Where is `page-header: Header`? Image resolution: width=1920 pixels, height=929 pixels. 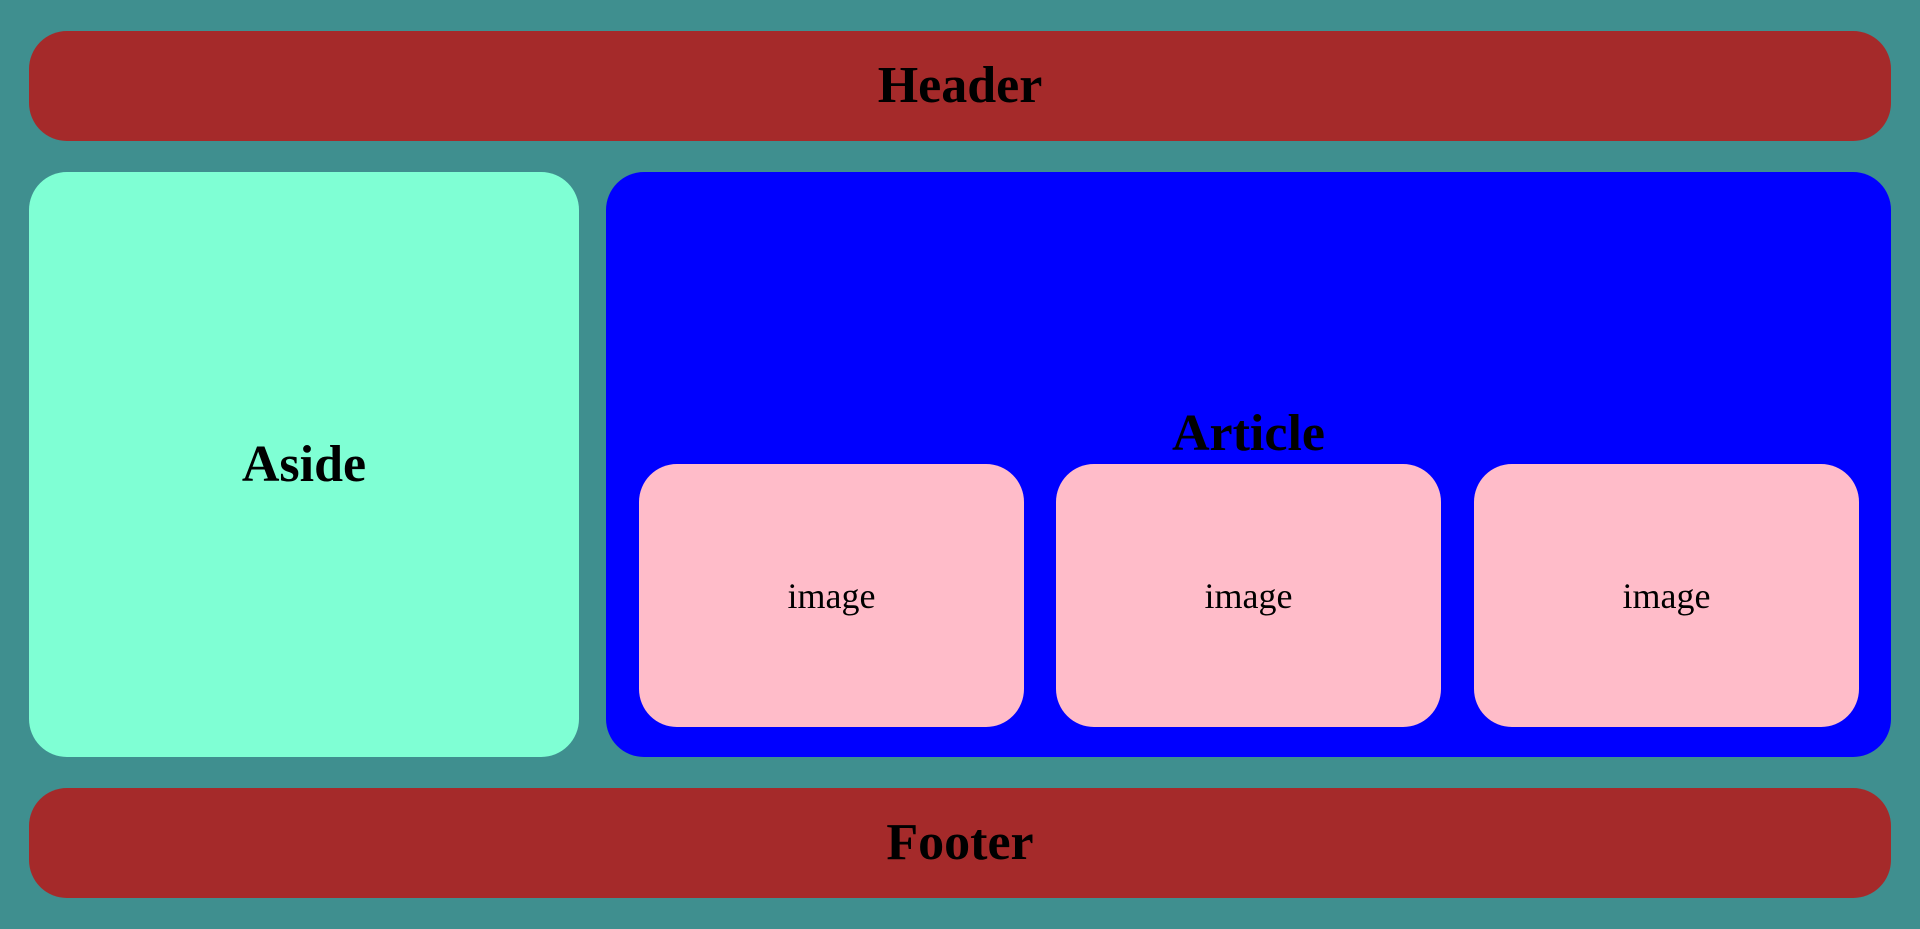 page-header: Header is located at coordinates (960, 86).